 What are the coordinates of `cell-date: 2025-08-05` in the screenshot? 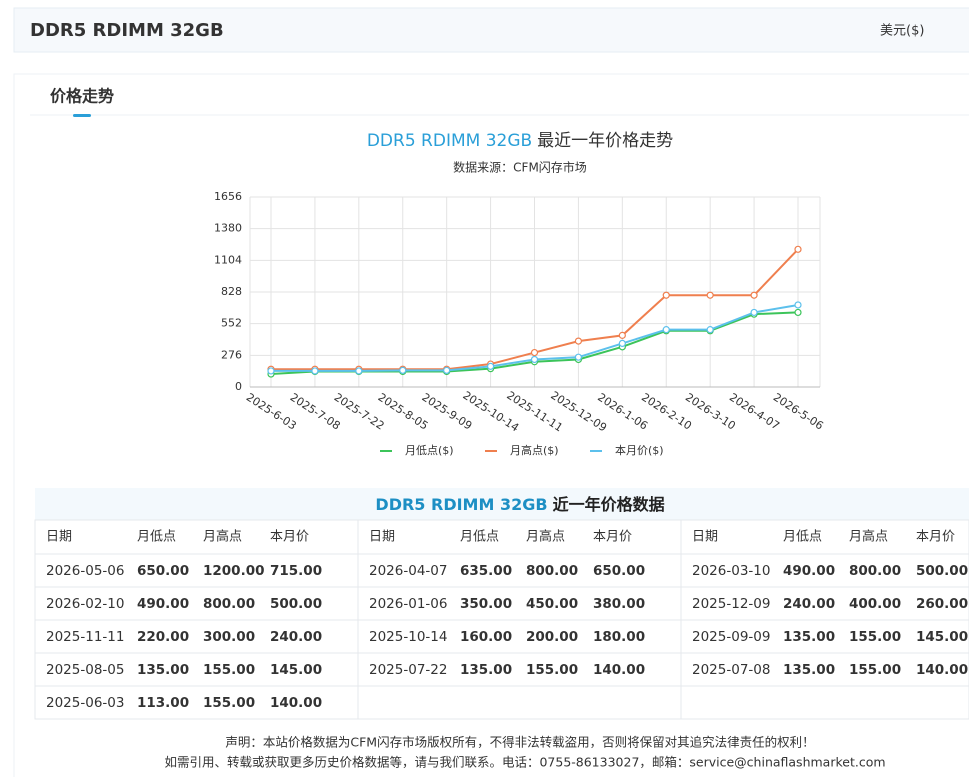 It's located at (85, 670).